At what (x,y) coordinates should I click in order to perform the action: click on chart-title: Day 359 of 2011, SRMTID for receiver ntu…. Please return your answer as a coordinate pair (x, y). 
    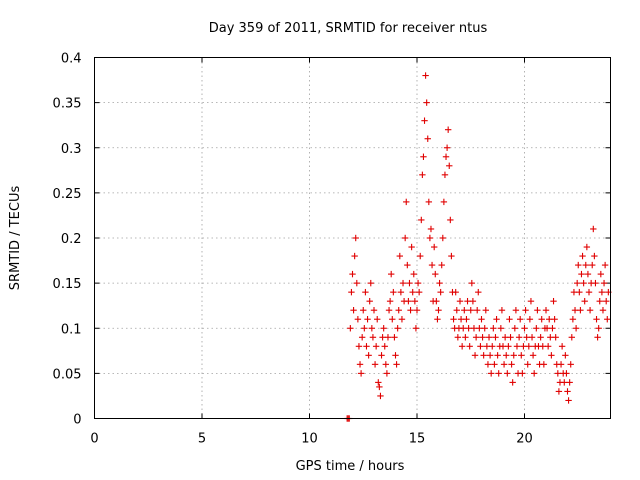
    Looking at the image, I should click on (348, 28).